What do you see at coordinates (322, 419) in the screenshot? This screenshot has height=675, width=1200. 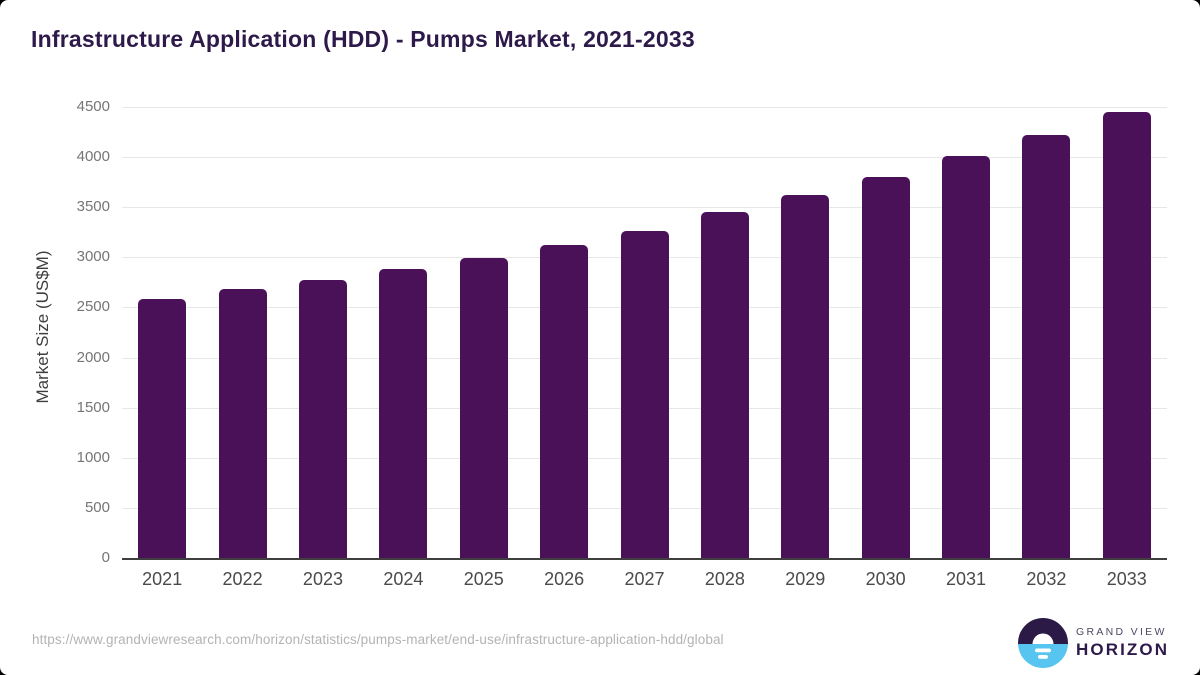 I see `bar-2023` at bounding box center [322, 419].